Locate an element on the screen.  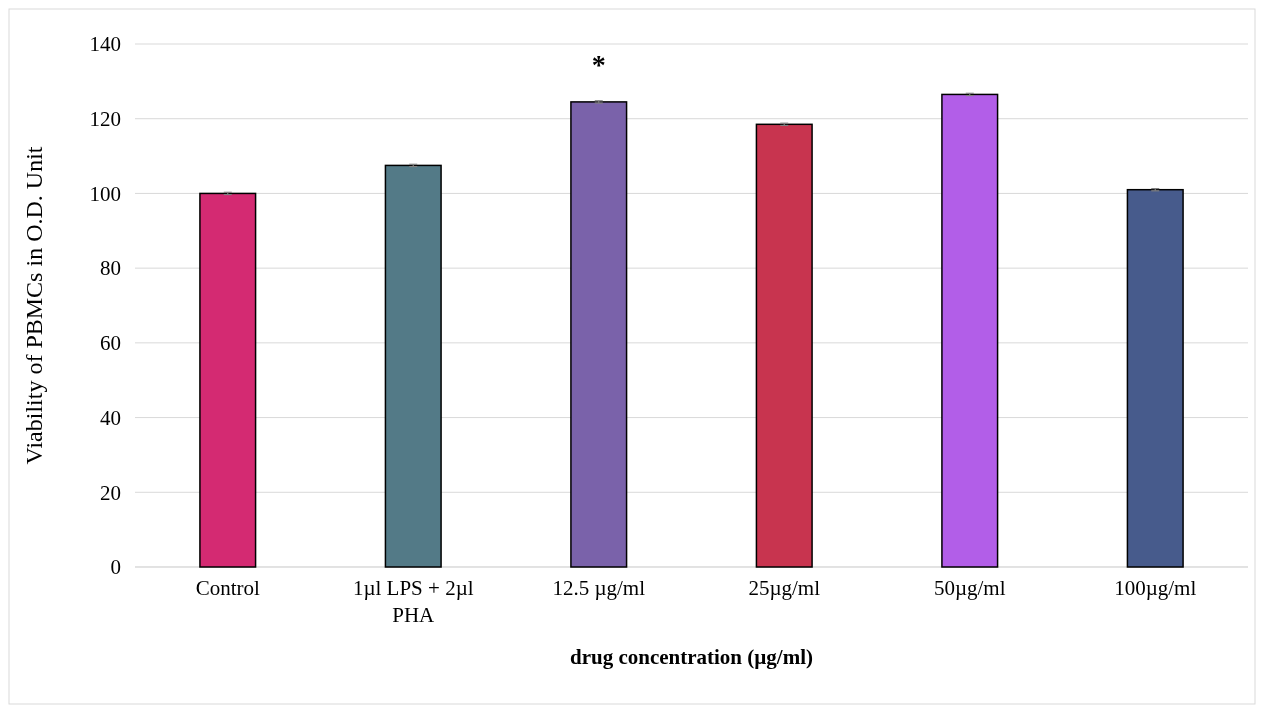
y-tick-label: 40 is located at coordinates (110, 417).